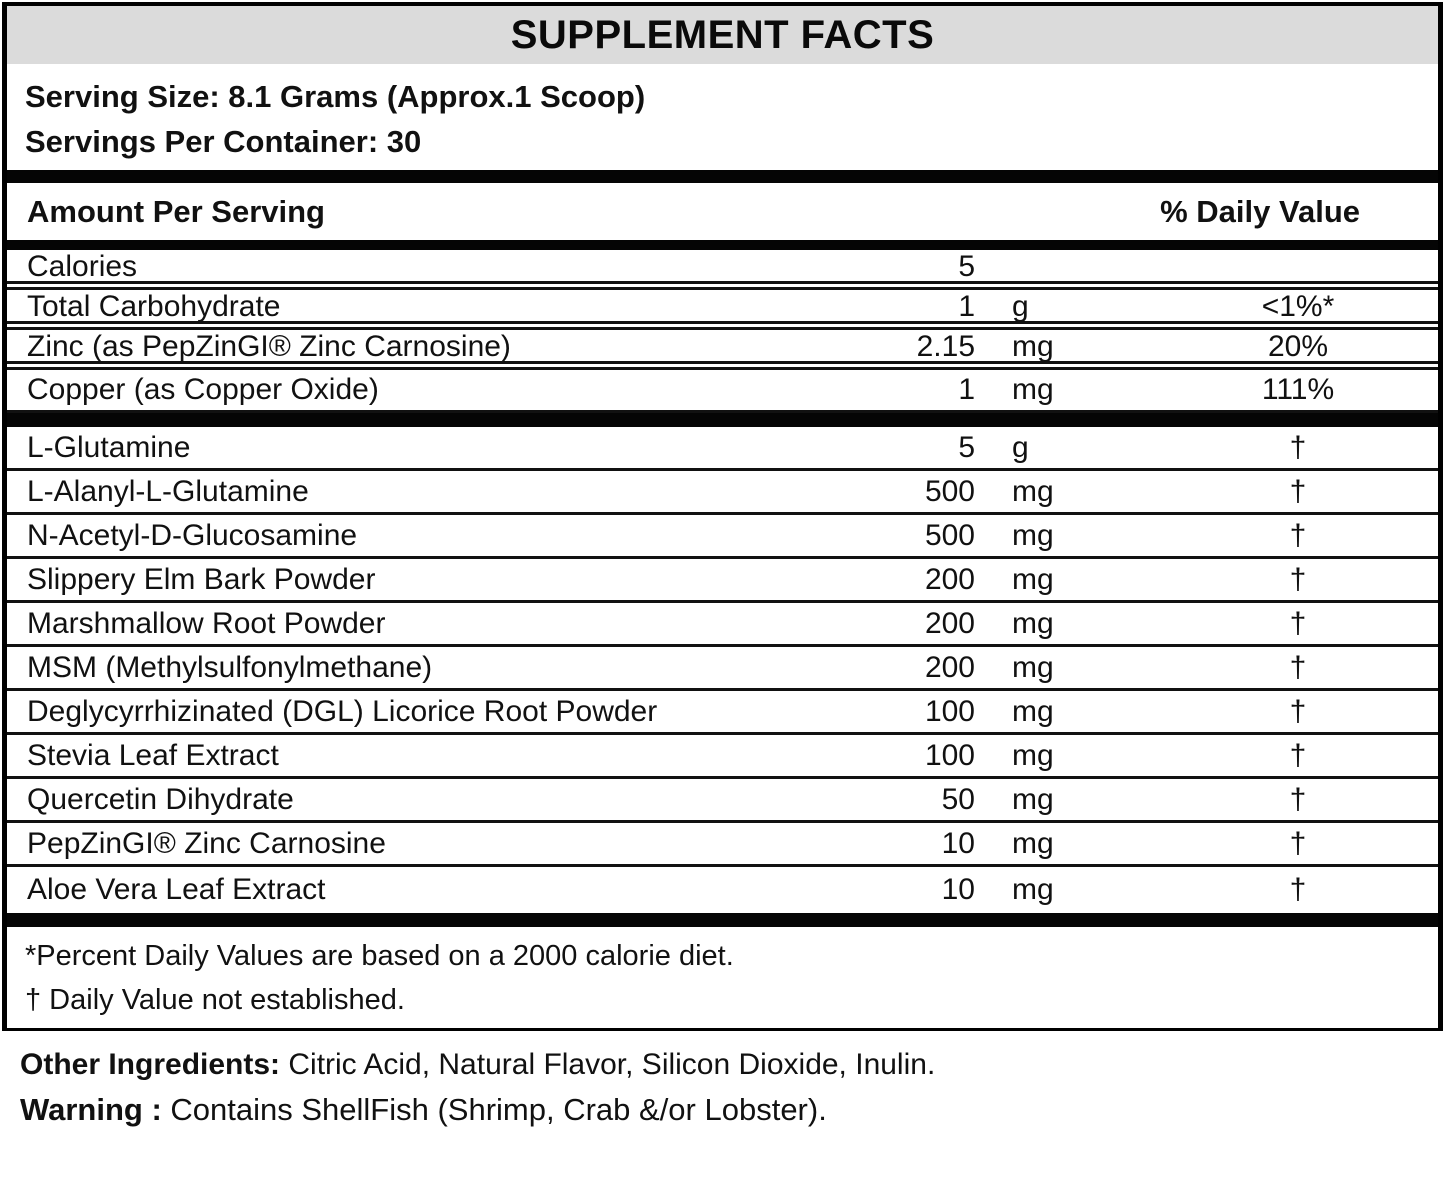 This screenshot has height=1181, width=1445. What do you see at coordinates (91, 1109) in the screenshot?
I see `warning-label: Warning :` at bounding box center [91, 1109].